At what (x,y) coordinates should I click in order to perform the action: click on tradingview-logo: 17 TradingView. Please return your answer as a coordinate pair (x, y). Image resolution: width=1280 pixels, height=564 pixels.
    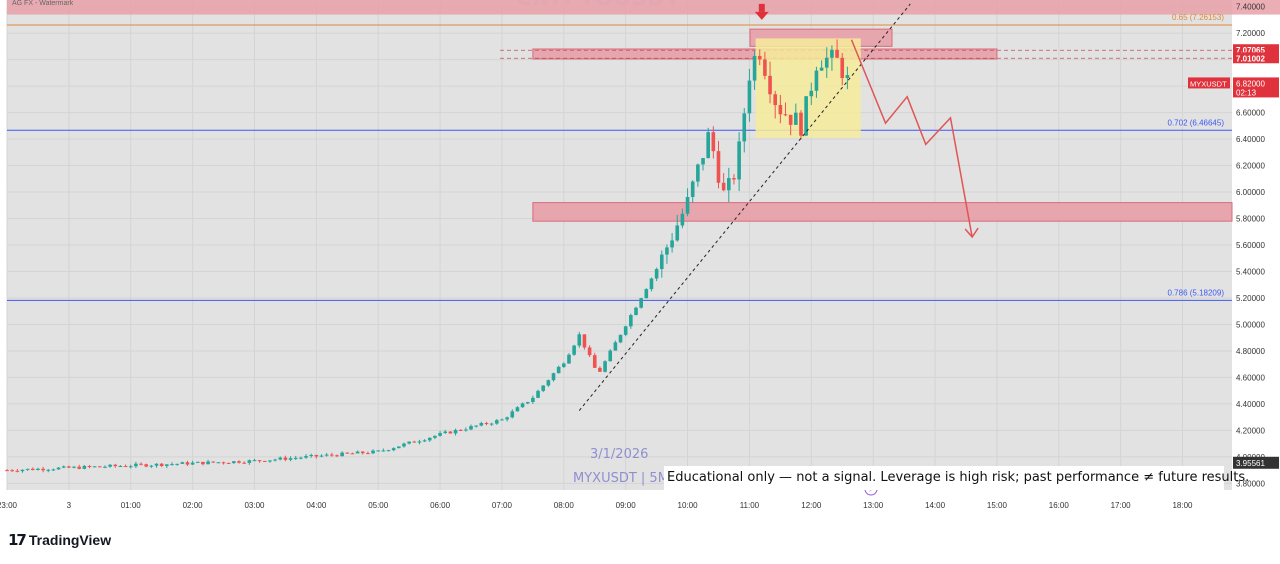
    Looking at the image, I should click on (59, 540).